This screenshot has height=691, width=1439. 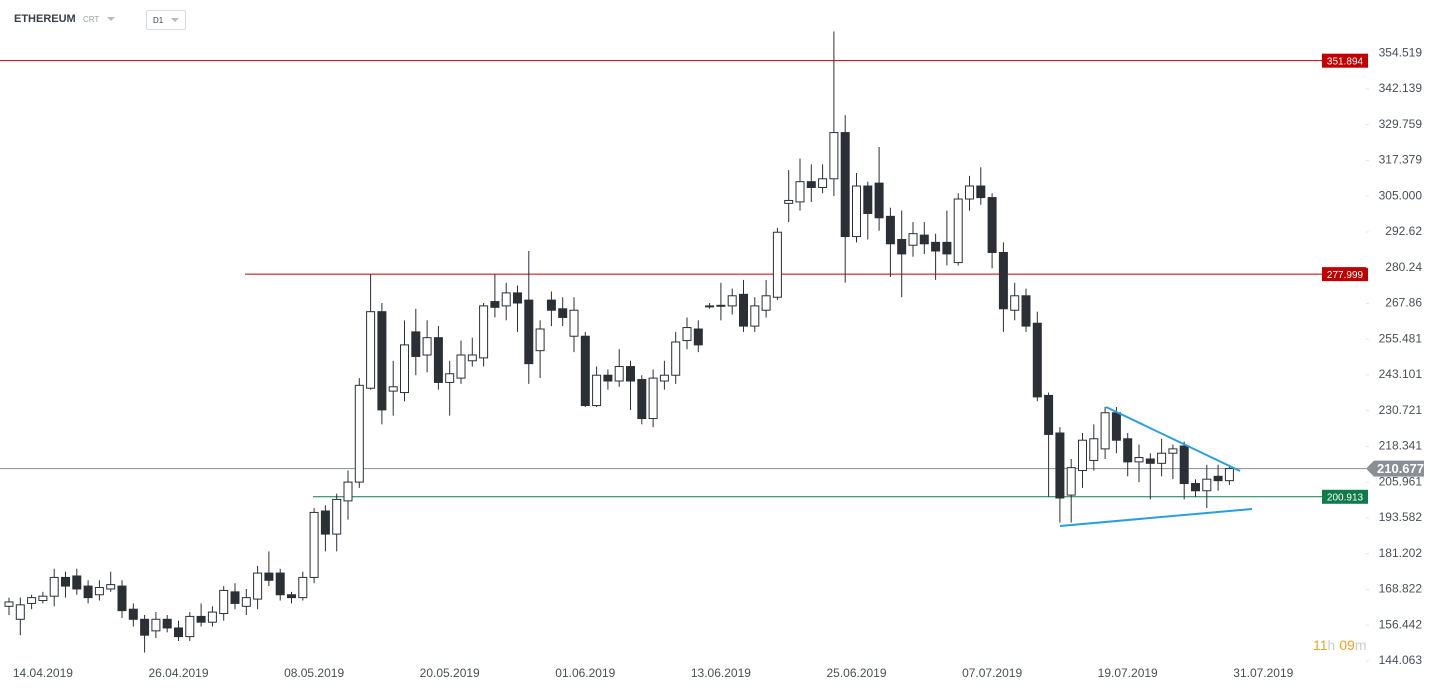 I want to click on timeframe-selector: D1, so click(x=166, y=20).